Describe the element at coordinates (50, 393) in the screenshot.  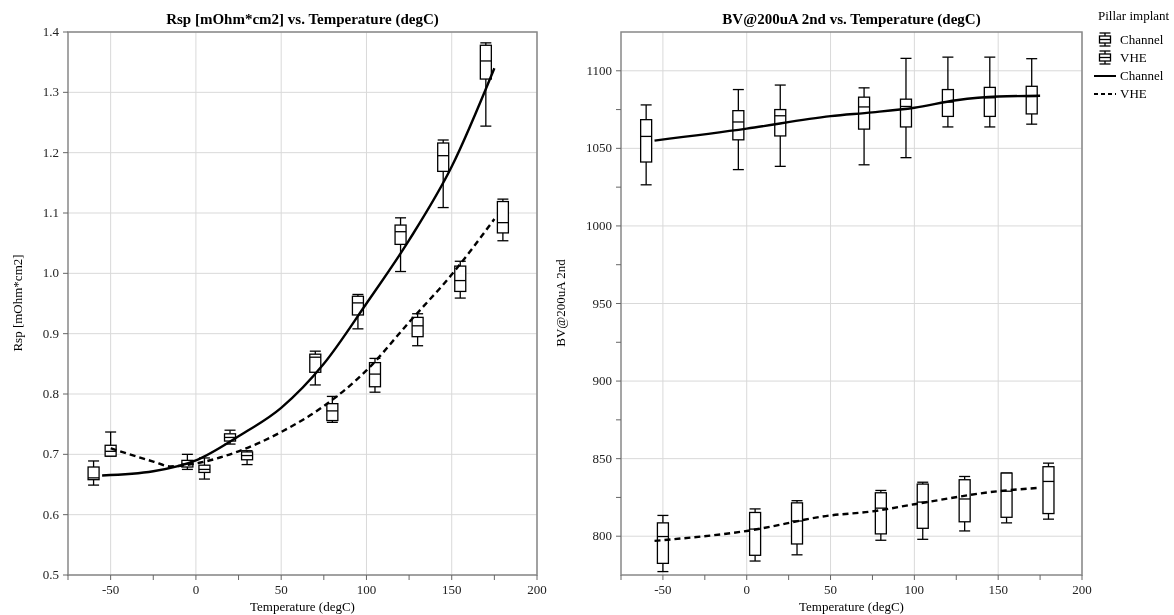
I see `y-tick-label: 0.8` at that location.